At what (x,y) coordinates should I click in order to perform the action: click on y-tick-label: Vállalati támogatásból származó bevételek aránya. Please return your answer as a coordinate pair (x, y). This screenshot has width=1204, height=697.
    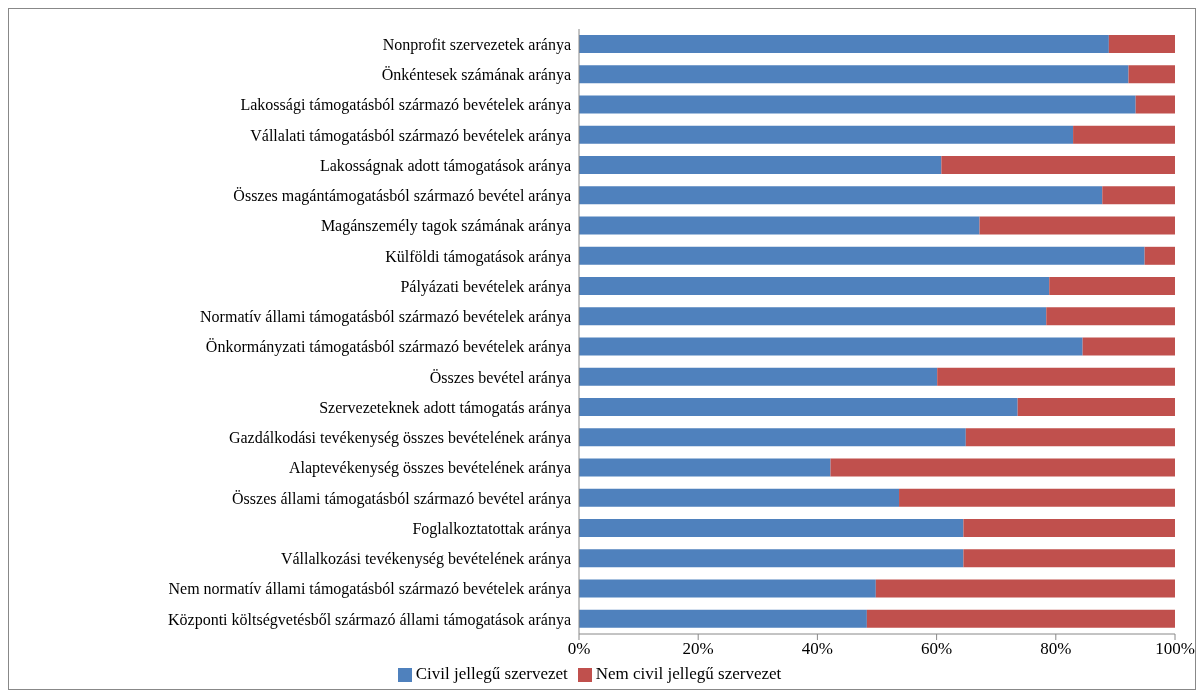
    Looking at the image, I should click on (410, 135).